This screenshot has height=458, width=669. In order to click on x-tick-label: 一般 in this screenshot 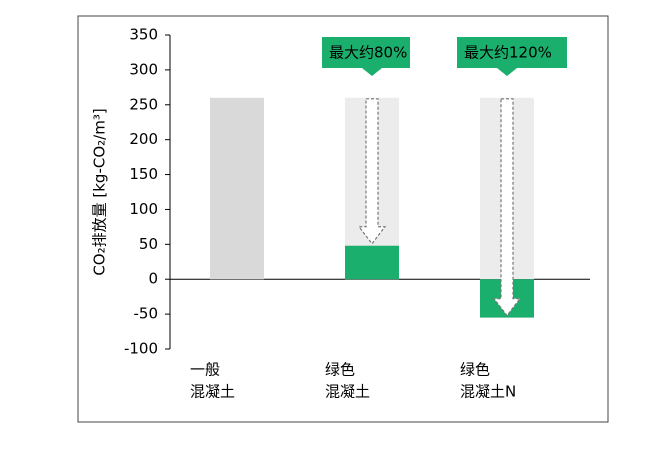, I will do `click(205, 370)`.